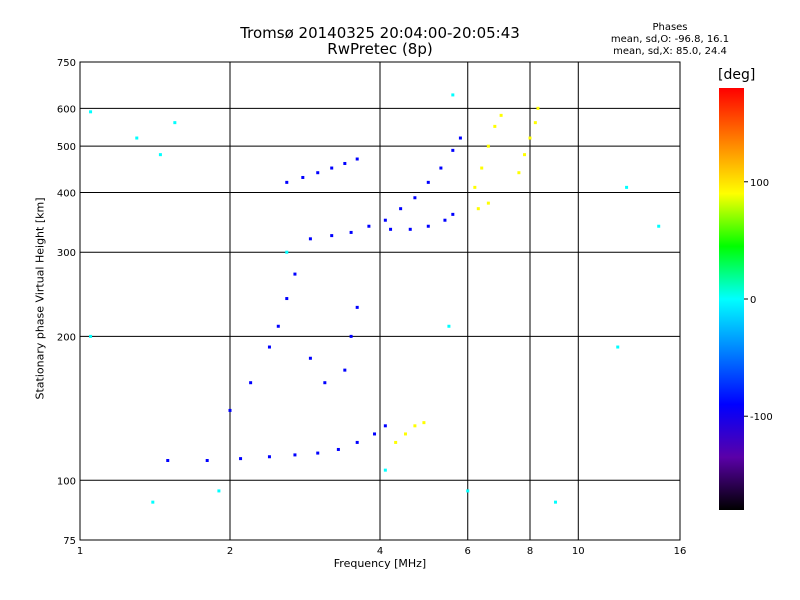 This screenshot has height=600, width=800. What do you see at coordinates (80, 551) in the screenshot?
I see `x-tick-label: 1` at bounding box center [80, 551].